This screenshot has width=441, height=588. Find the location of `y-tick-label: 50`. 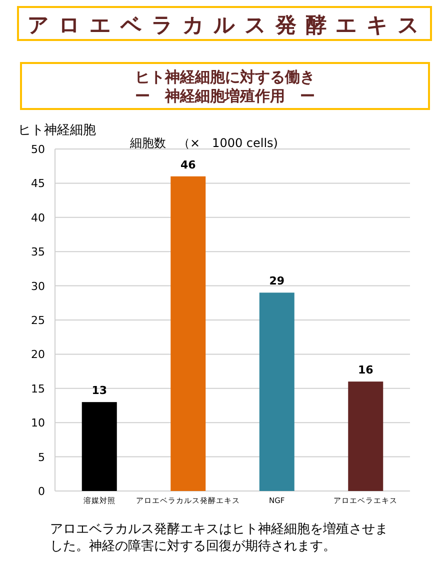

y-tick-label: 50 is located at coordinates (38, 149).